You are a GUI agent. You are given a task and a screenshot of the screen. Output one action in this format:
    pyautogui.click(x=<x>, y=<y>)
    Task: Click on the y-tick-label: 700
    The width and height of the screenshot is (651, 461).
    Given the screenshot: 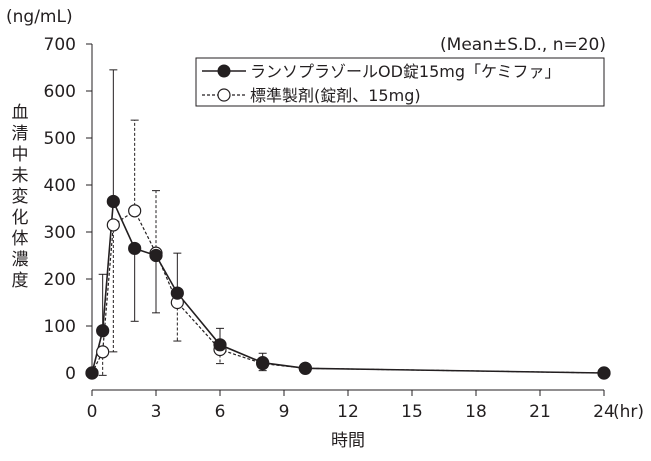 What is the action you would take?
    pyautogui.click(x=60, y=45)
    